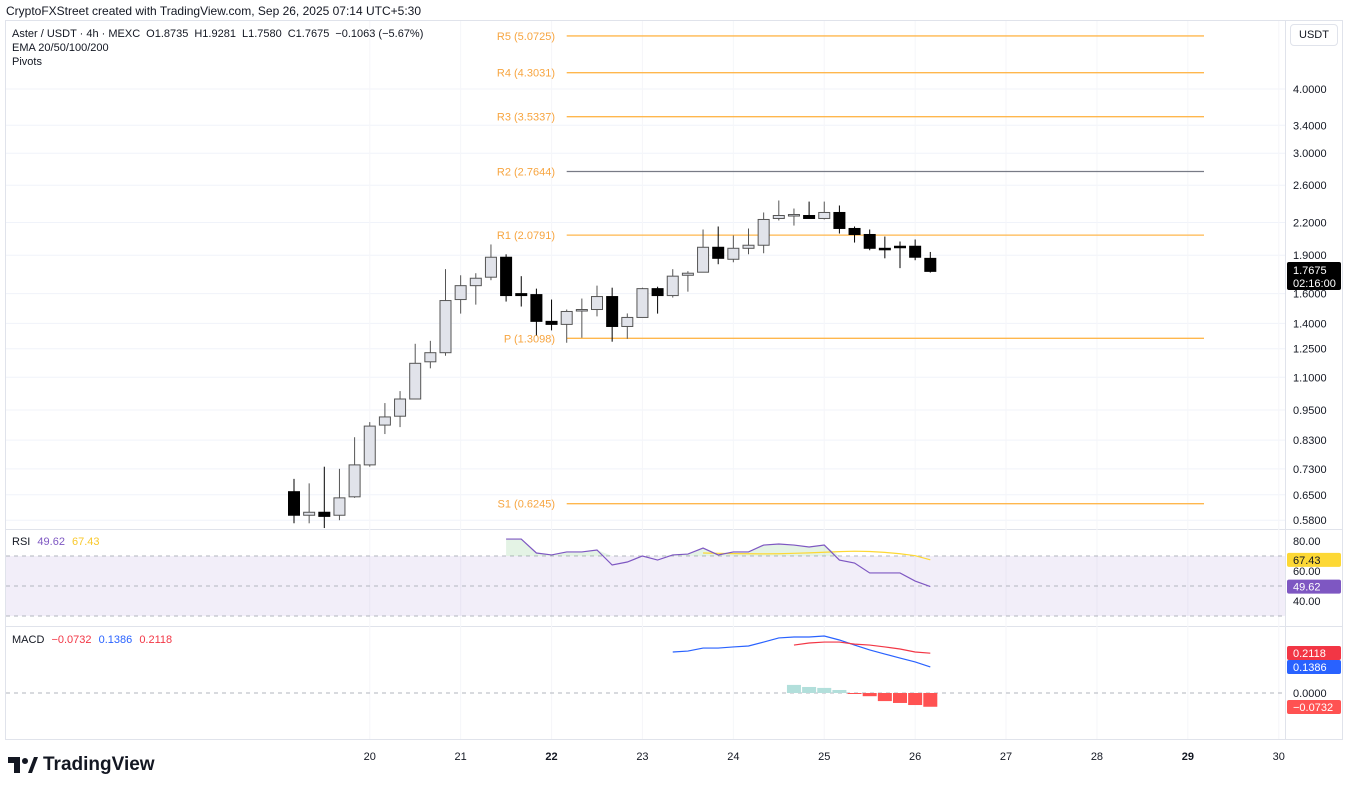  I want to click on macd-title: MACD, so click(28, 640).